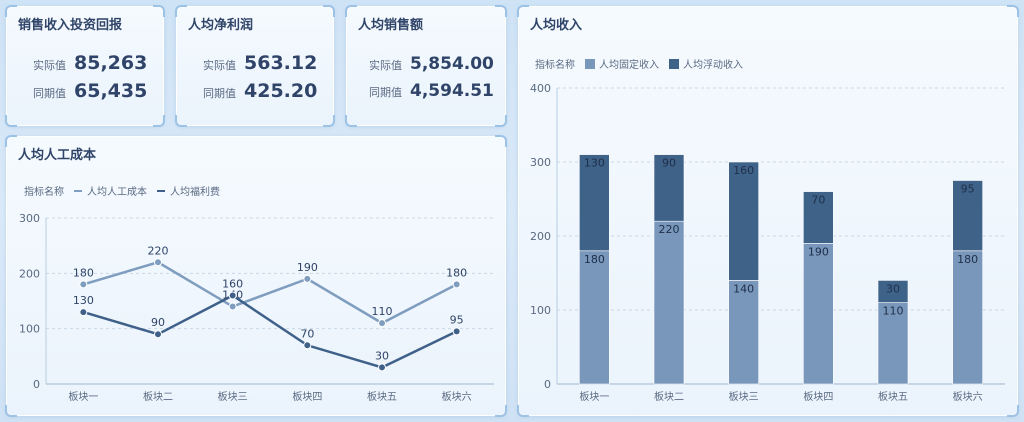 This screenshot has width=1024, height=422. What do you see at coordinates (255, 66) in the screenshot?
I see `kpi-card-net-profit: 人均净利润 实际值 563.12 同期值 425.20` at bounding box center [255, 66].